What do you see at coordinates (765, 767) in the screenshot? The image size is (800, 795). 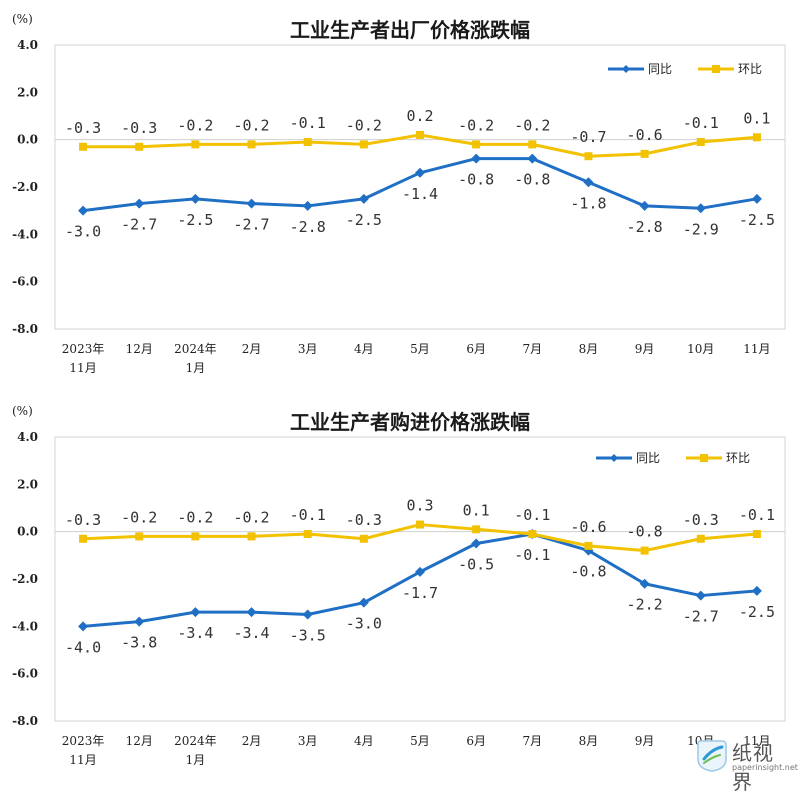 I see `watermark-subtext: paperinsight.net` at bounding box center [765, 767].